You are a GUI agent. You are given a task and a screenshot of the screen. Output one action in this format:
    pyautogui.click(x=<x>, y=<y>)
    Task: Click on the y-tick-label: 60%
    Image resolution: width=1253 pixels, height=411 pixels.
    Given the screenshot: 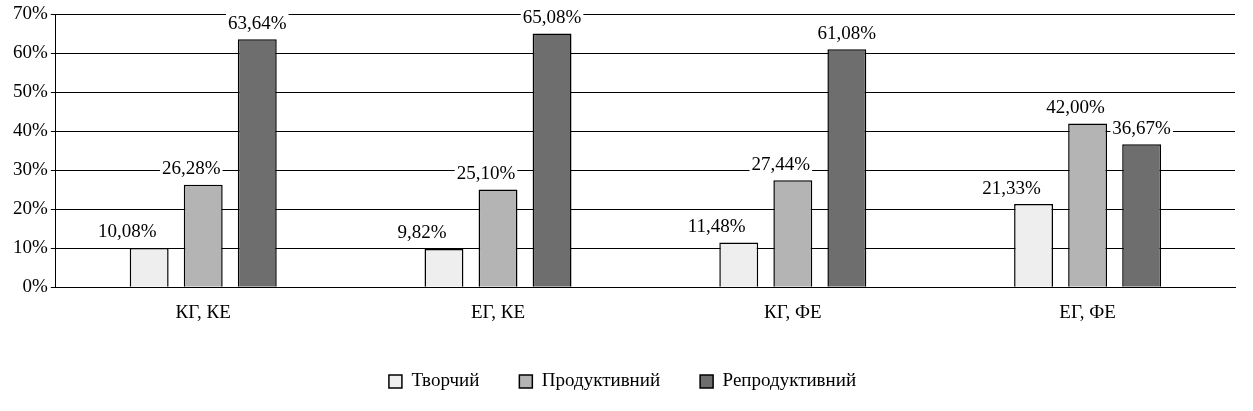 What is the action you would take?
    pyautogui.click(x=30, y=52)
    